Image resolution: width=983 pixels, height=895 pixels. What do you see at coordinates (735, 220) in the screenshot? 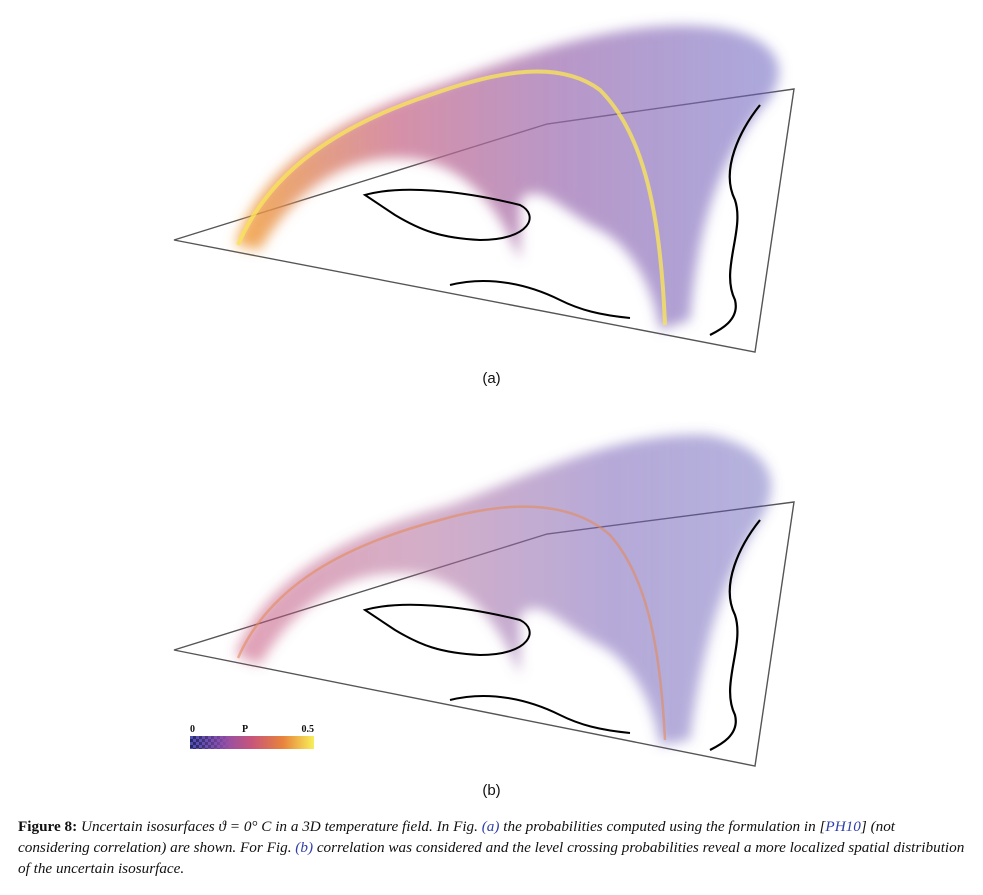
I see `coastline-east-a` at bounding box center [735, 220].